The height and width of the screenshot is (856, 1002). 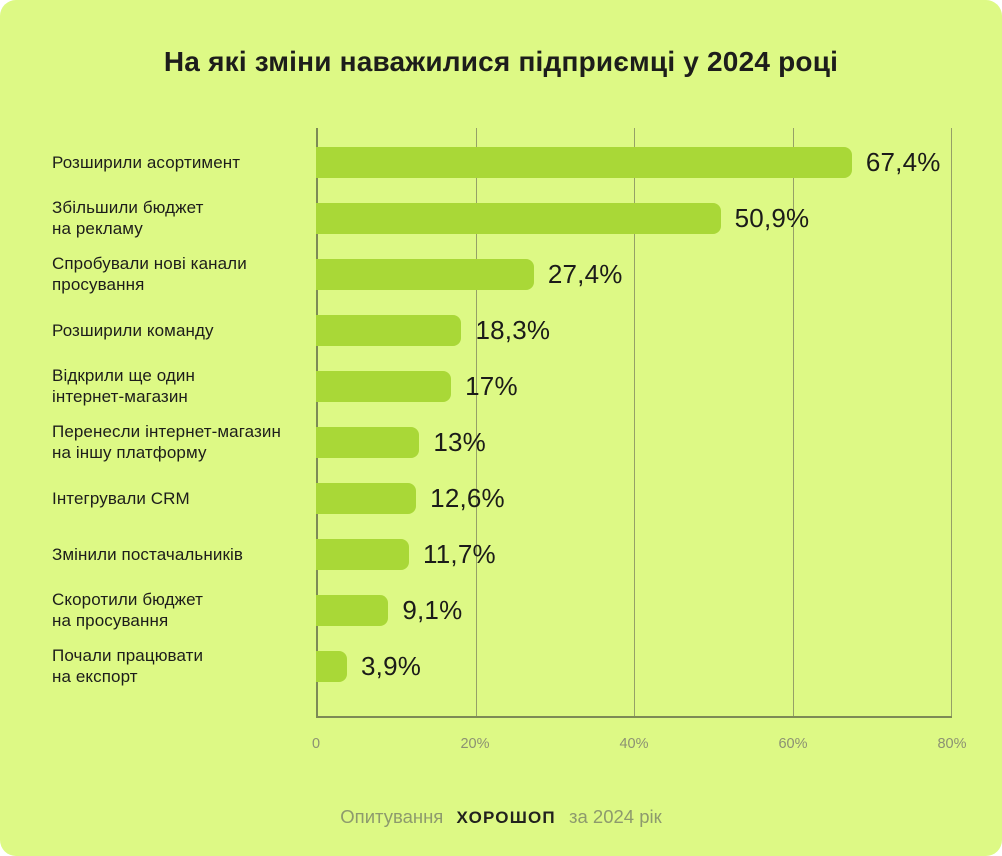 I want to click on footer-suffix: за 2024 рік, so click(x=615, y=816).